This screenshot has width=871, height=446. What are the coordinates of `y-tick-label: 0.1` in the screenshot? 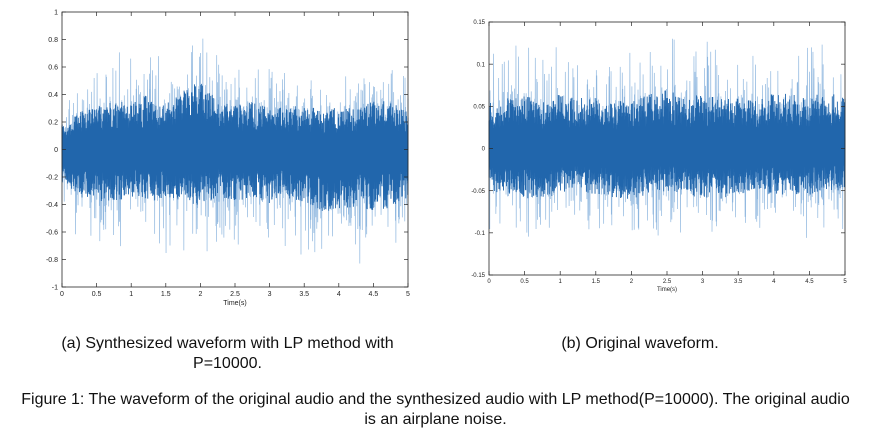 It's located at (481, 65).